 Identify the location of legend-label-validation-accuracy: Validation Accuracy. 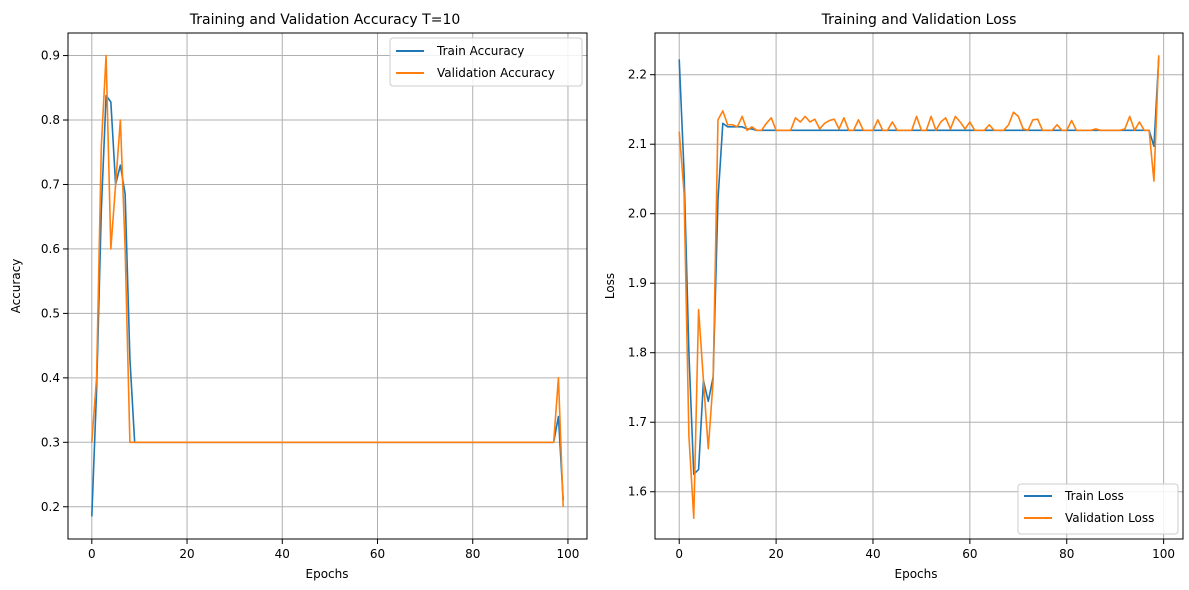
(496, 73).